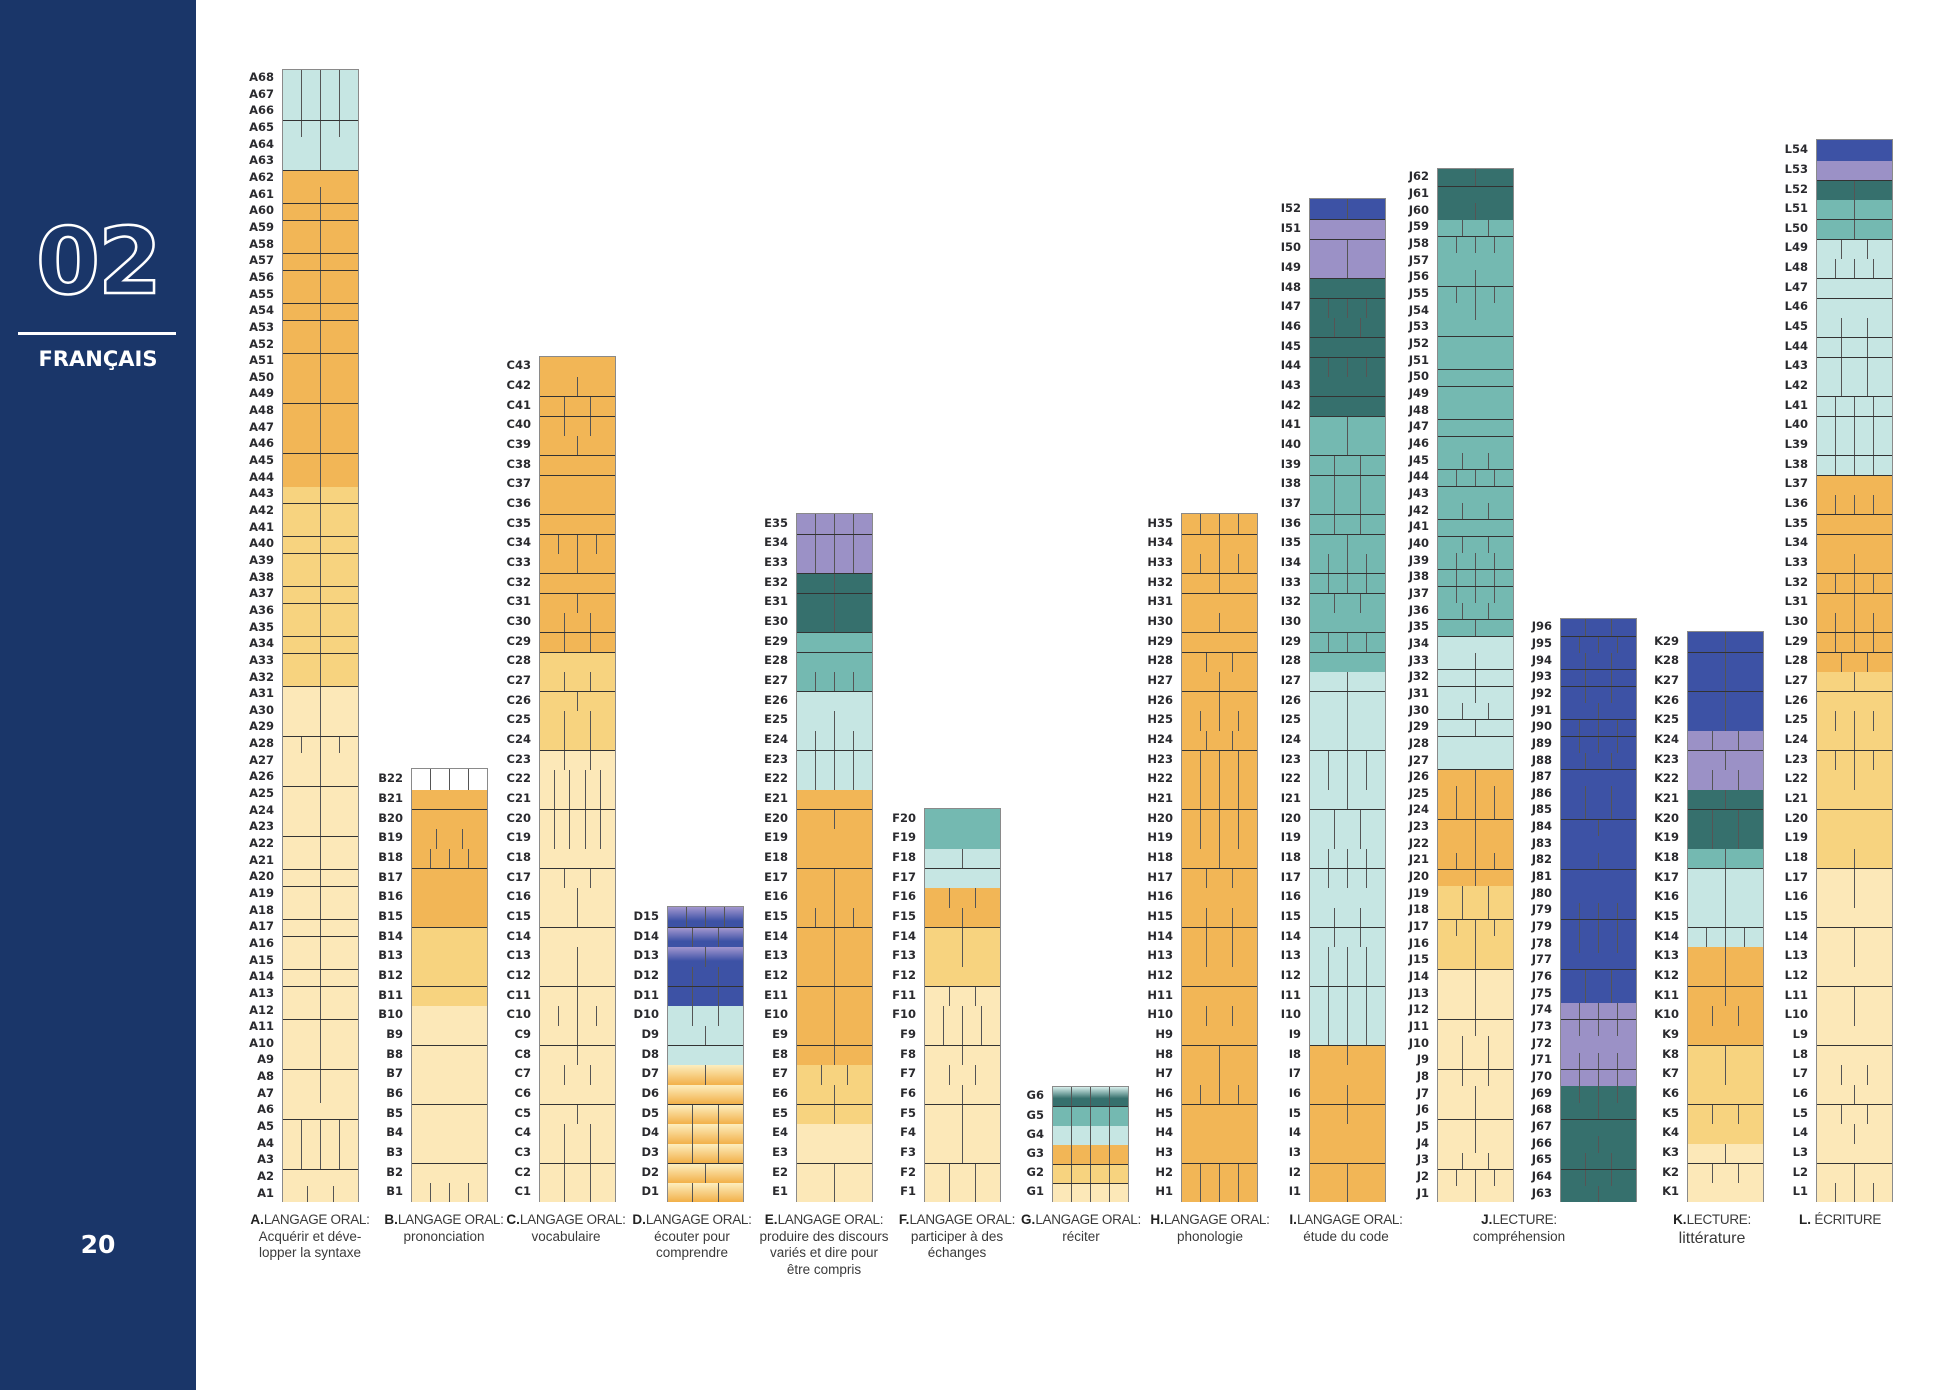 Image resolution: width=1954 pixels, height=1390 pixels. Describe the element at coordinates (1854, 1153) in the screenshot. I see `skill-row-l3` at that location.